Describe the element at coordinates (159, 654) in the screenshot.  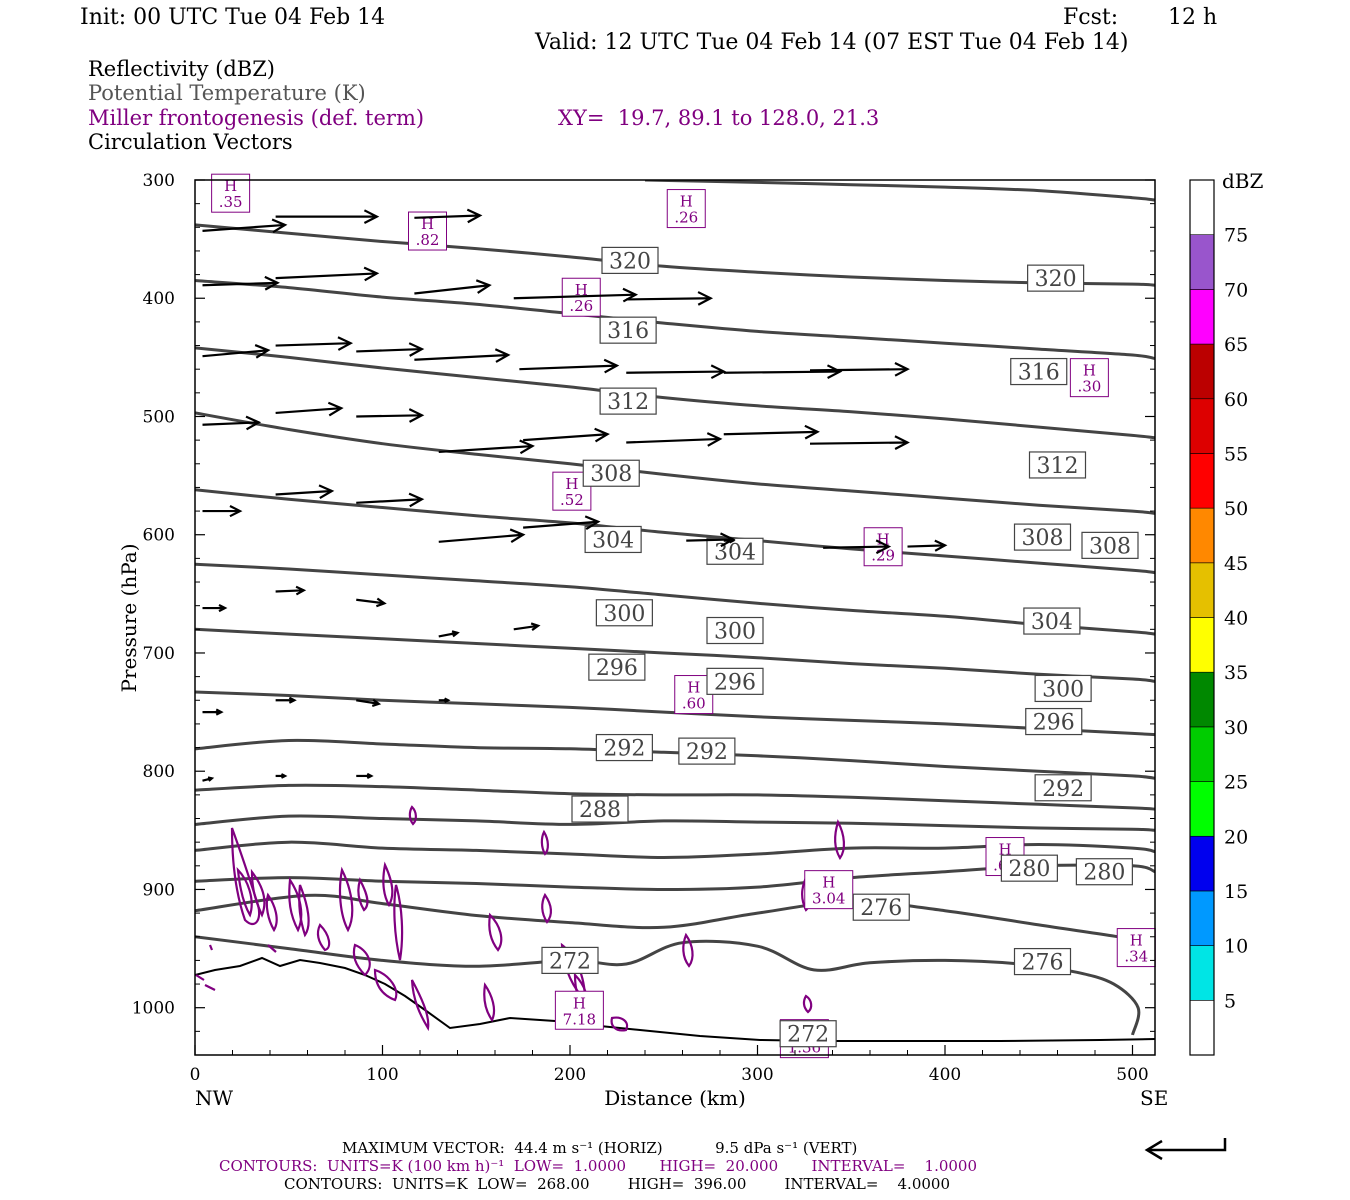
I see `y-tick-label: 700` at that location.